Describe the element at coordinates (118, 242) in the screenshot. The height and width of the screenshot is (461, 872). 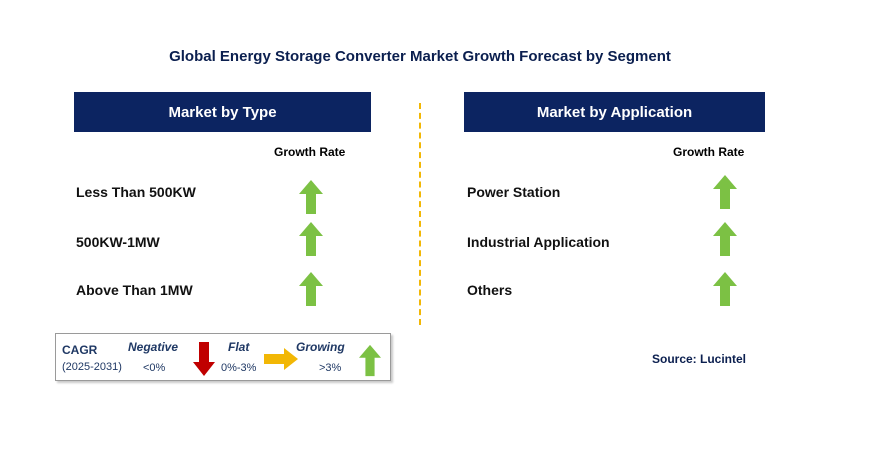
I see `type-row-label: 500KW-1MW` at that location.